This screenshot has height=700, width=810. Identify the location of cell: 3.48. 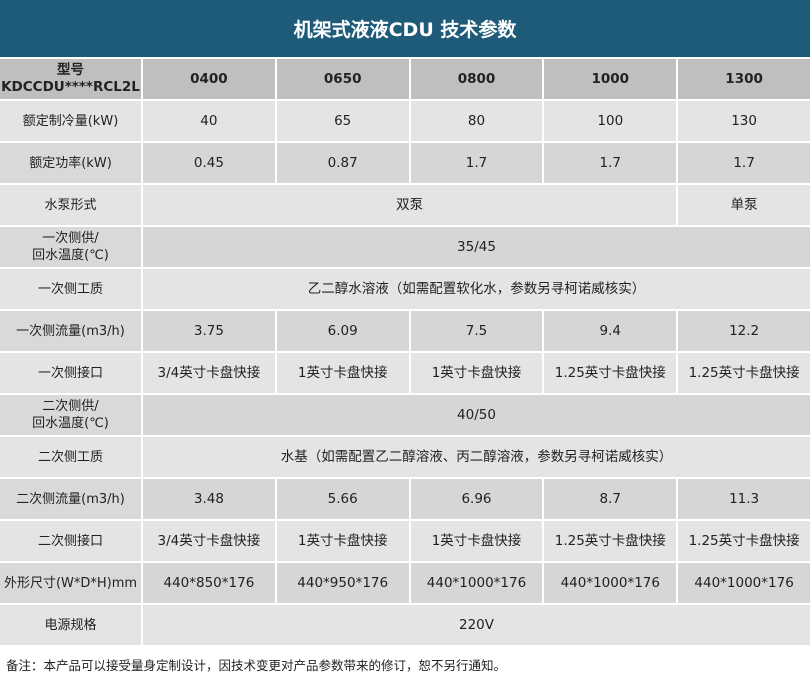
(209, 499).